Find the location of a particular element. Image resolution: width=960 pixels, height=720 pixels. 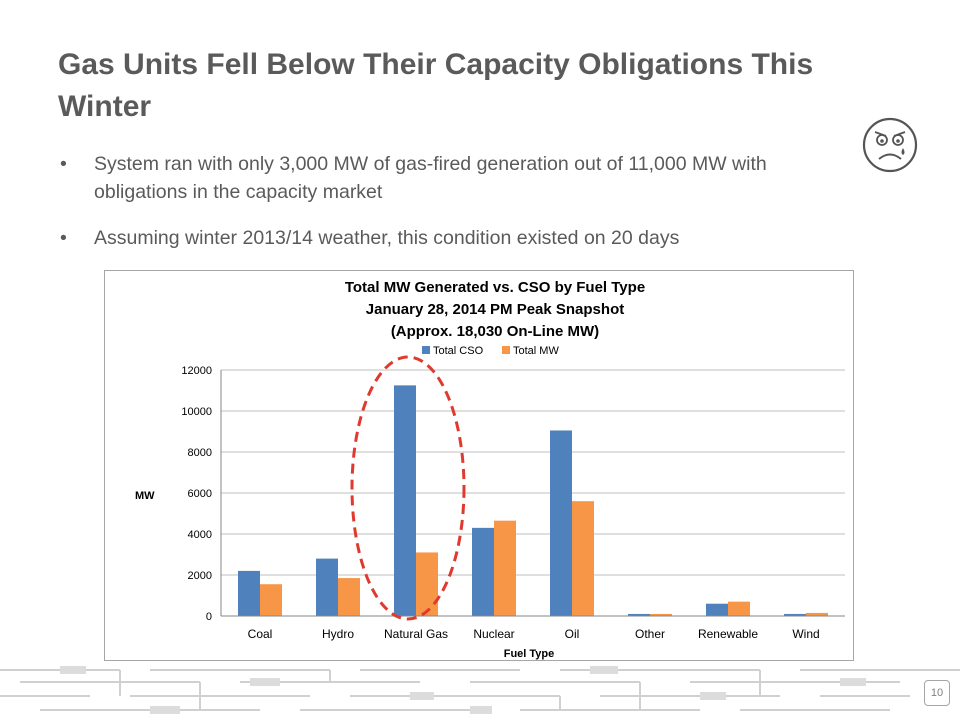

page-number: 10 is located at coordinates (937, 693).